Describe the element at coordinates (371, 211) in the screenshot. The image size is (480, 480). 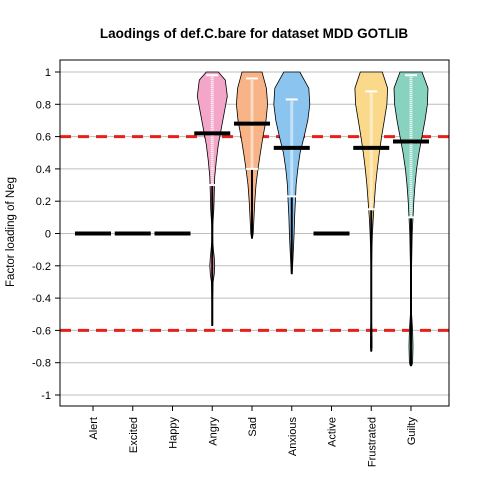
I see `violin-frustrated` at that location.